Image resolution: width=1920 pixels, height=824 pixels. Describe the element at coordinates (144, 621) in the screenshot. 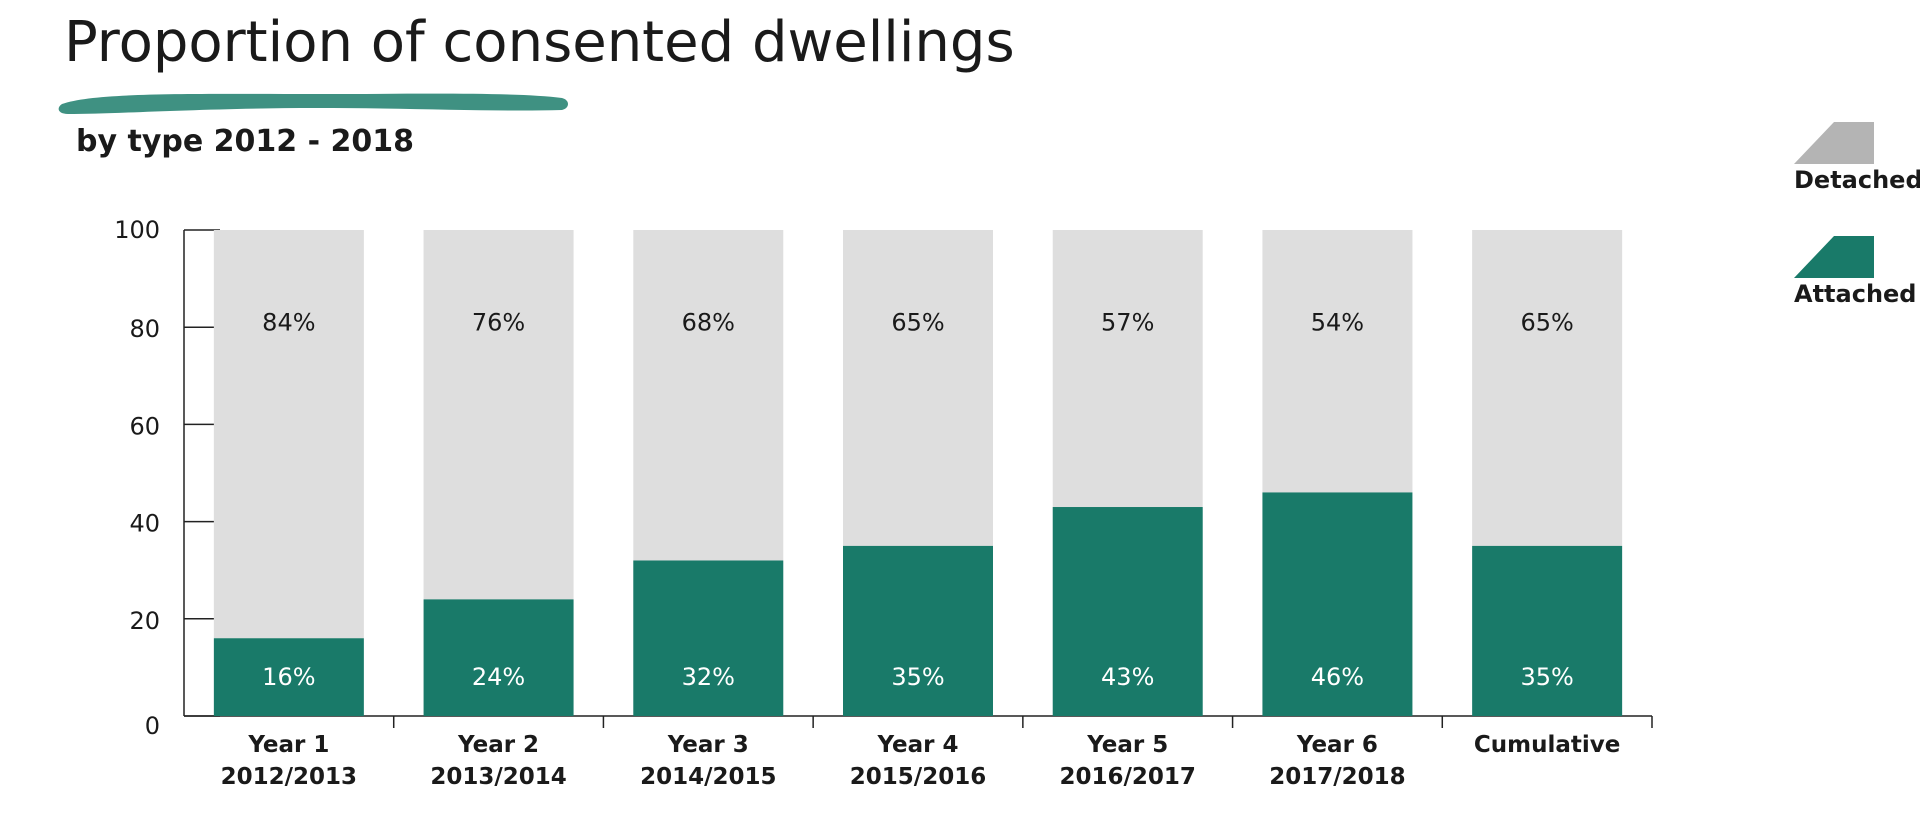

I see `y-tick-label: 20` at that location.